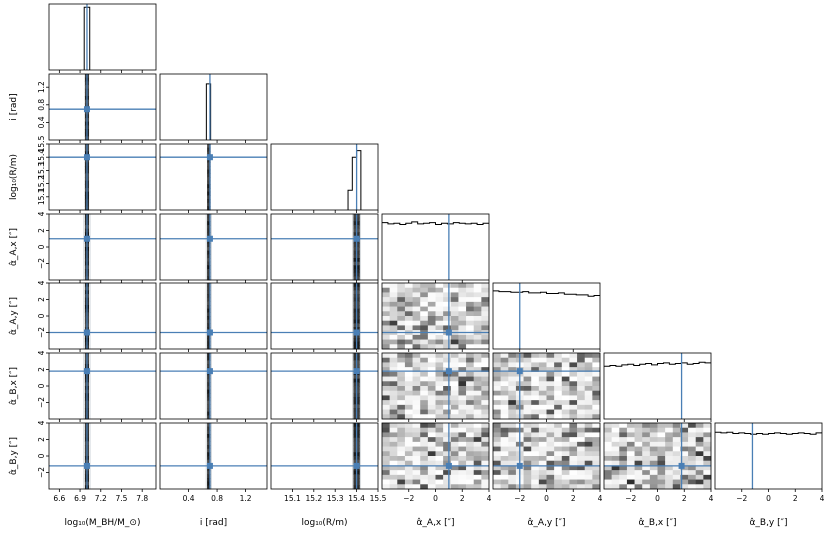 This screenshot has width=831, height=535. What do you see at coordinates (546, 387) in the screenshot?
I see `panel-aAy-aBx` at bounding box center [546, 387].